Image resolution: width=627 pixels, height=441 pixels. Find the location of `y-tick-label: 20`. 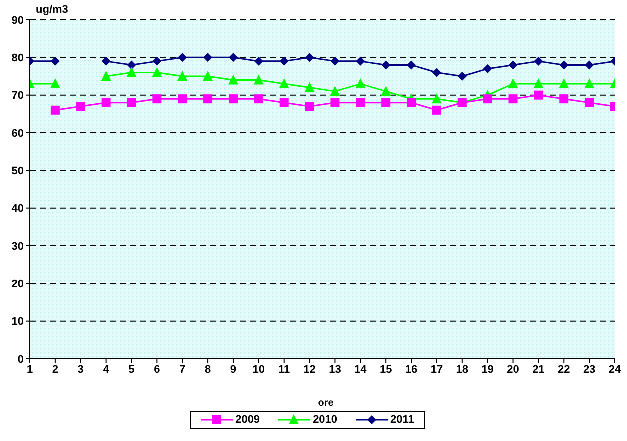

y-tick-label: 20 is located at coordinates (18, 284).